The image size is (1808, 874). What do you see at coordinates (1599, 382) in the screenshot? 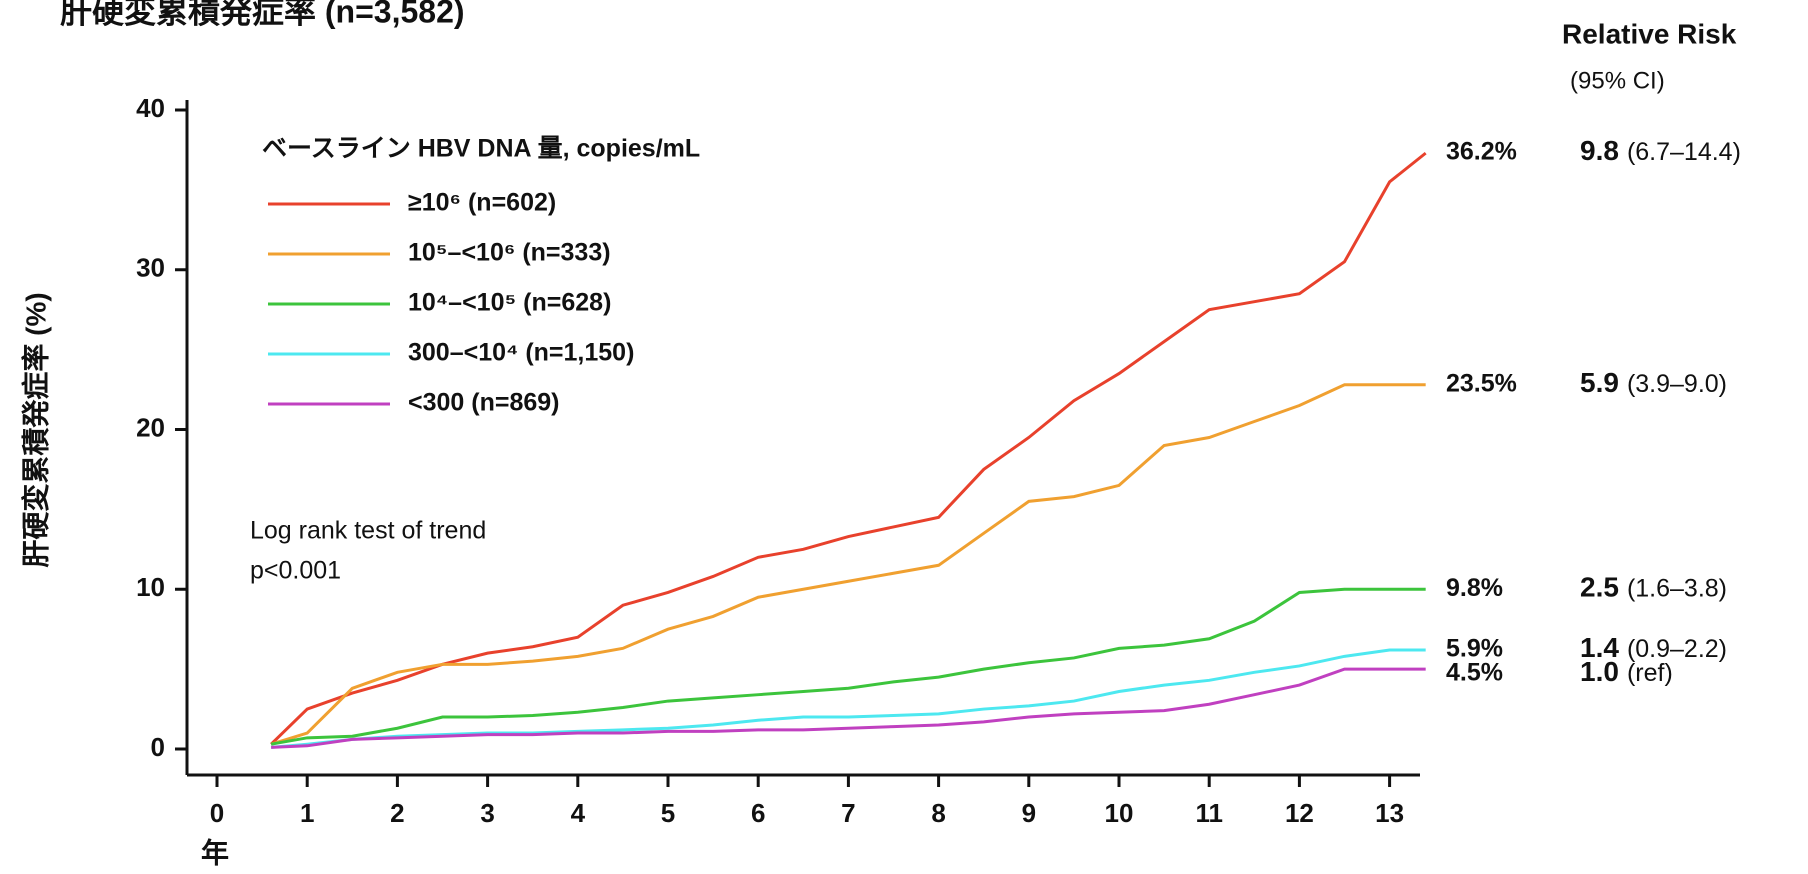
I see `rr-value: 5.9` at bounding box center [1599, 382].